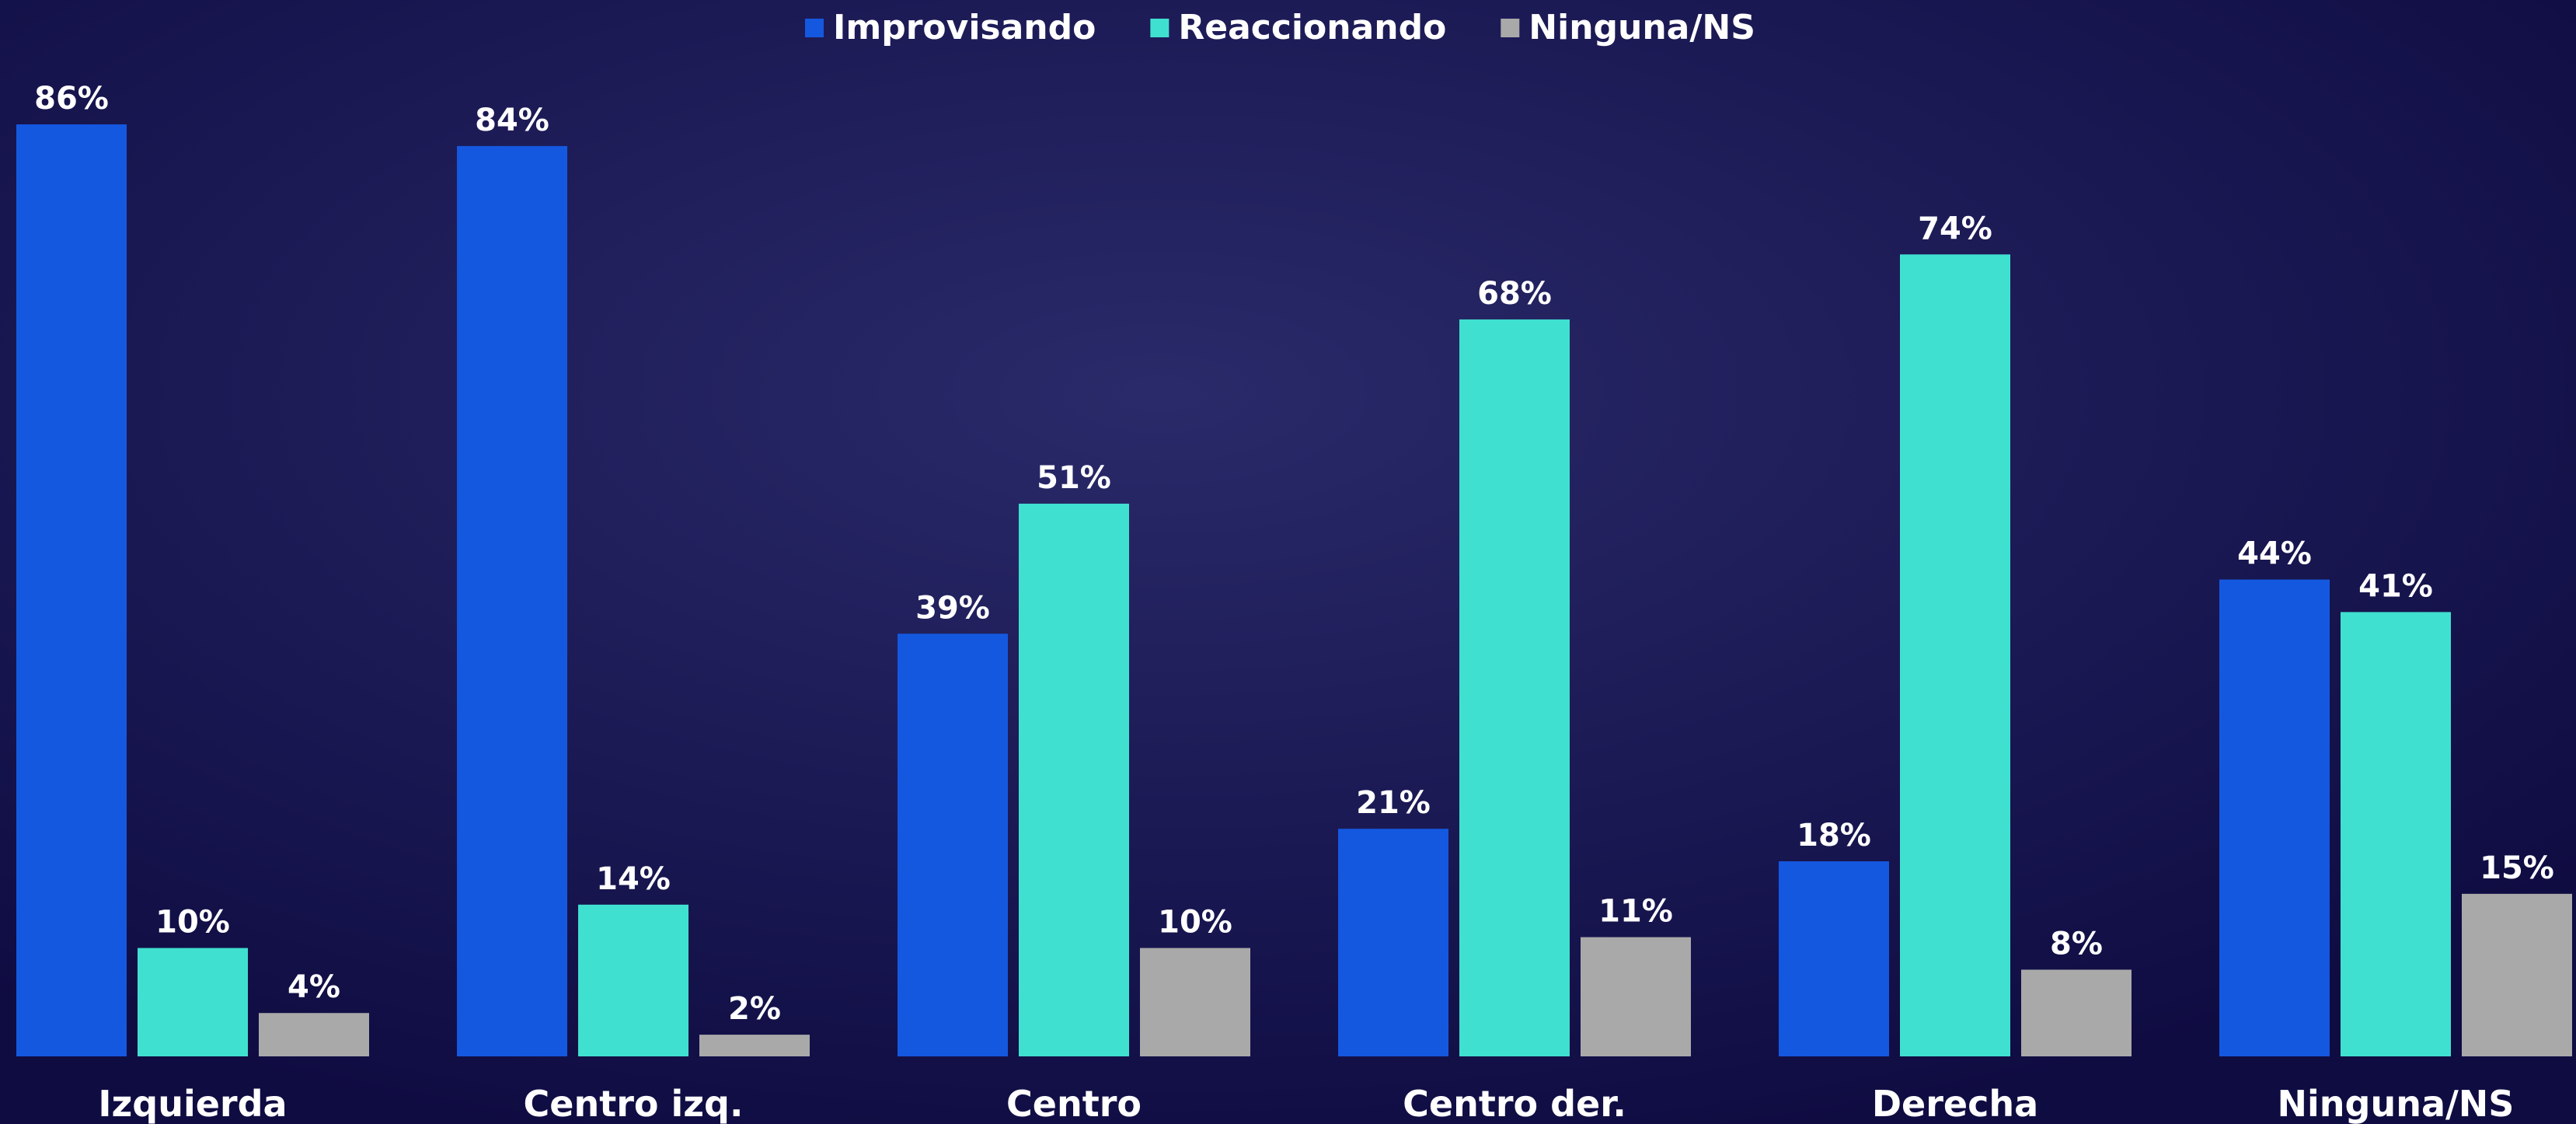 Image resolution: width=2576 pixels, height=1124 pixels. Describe the element at coordinates (1955, 229) in the screenshot. I see `value-label: 74%` at that location.